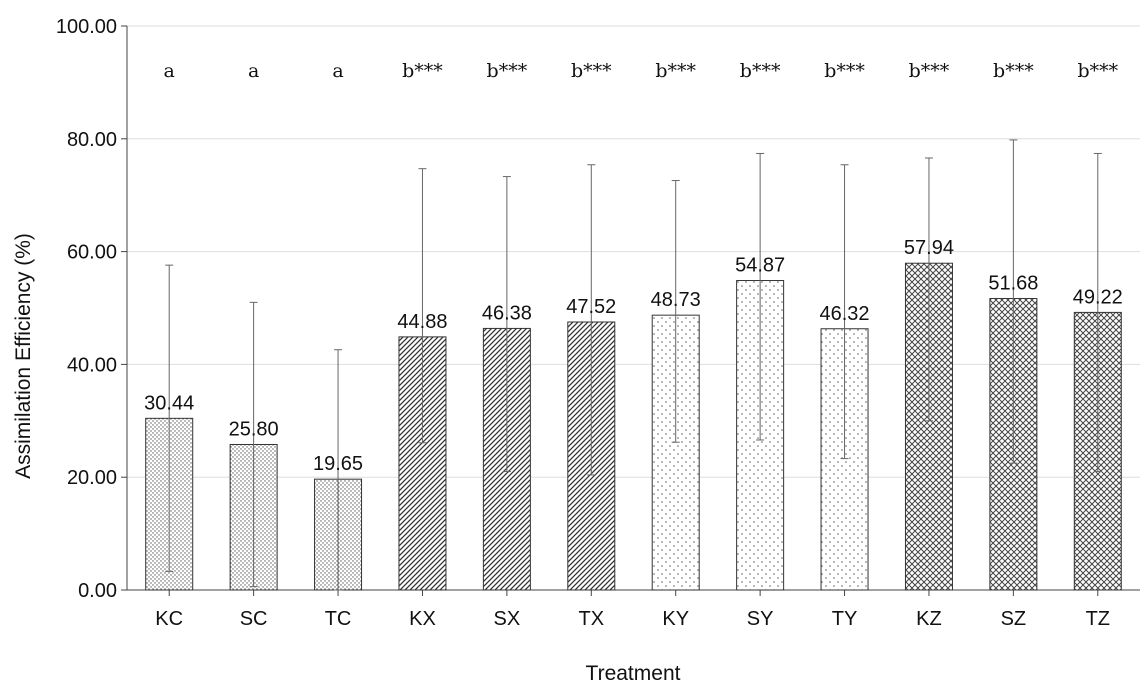 The width and height of the screenshot is (1146, 689). I want to click on y-tick-label: 20.00, so click(92, 478).